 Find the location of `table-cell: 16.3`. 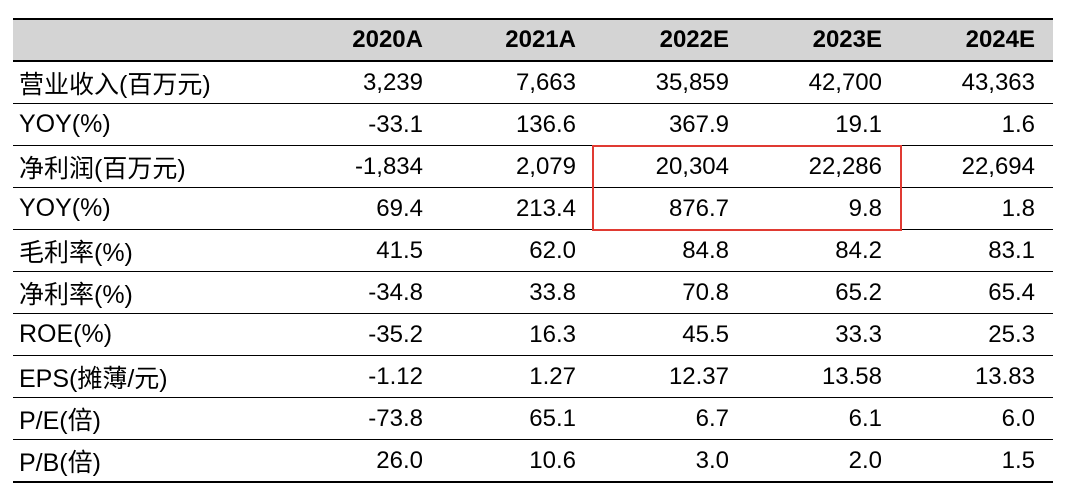

table-cell: 16.3 is located at coordinates (517, 334).